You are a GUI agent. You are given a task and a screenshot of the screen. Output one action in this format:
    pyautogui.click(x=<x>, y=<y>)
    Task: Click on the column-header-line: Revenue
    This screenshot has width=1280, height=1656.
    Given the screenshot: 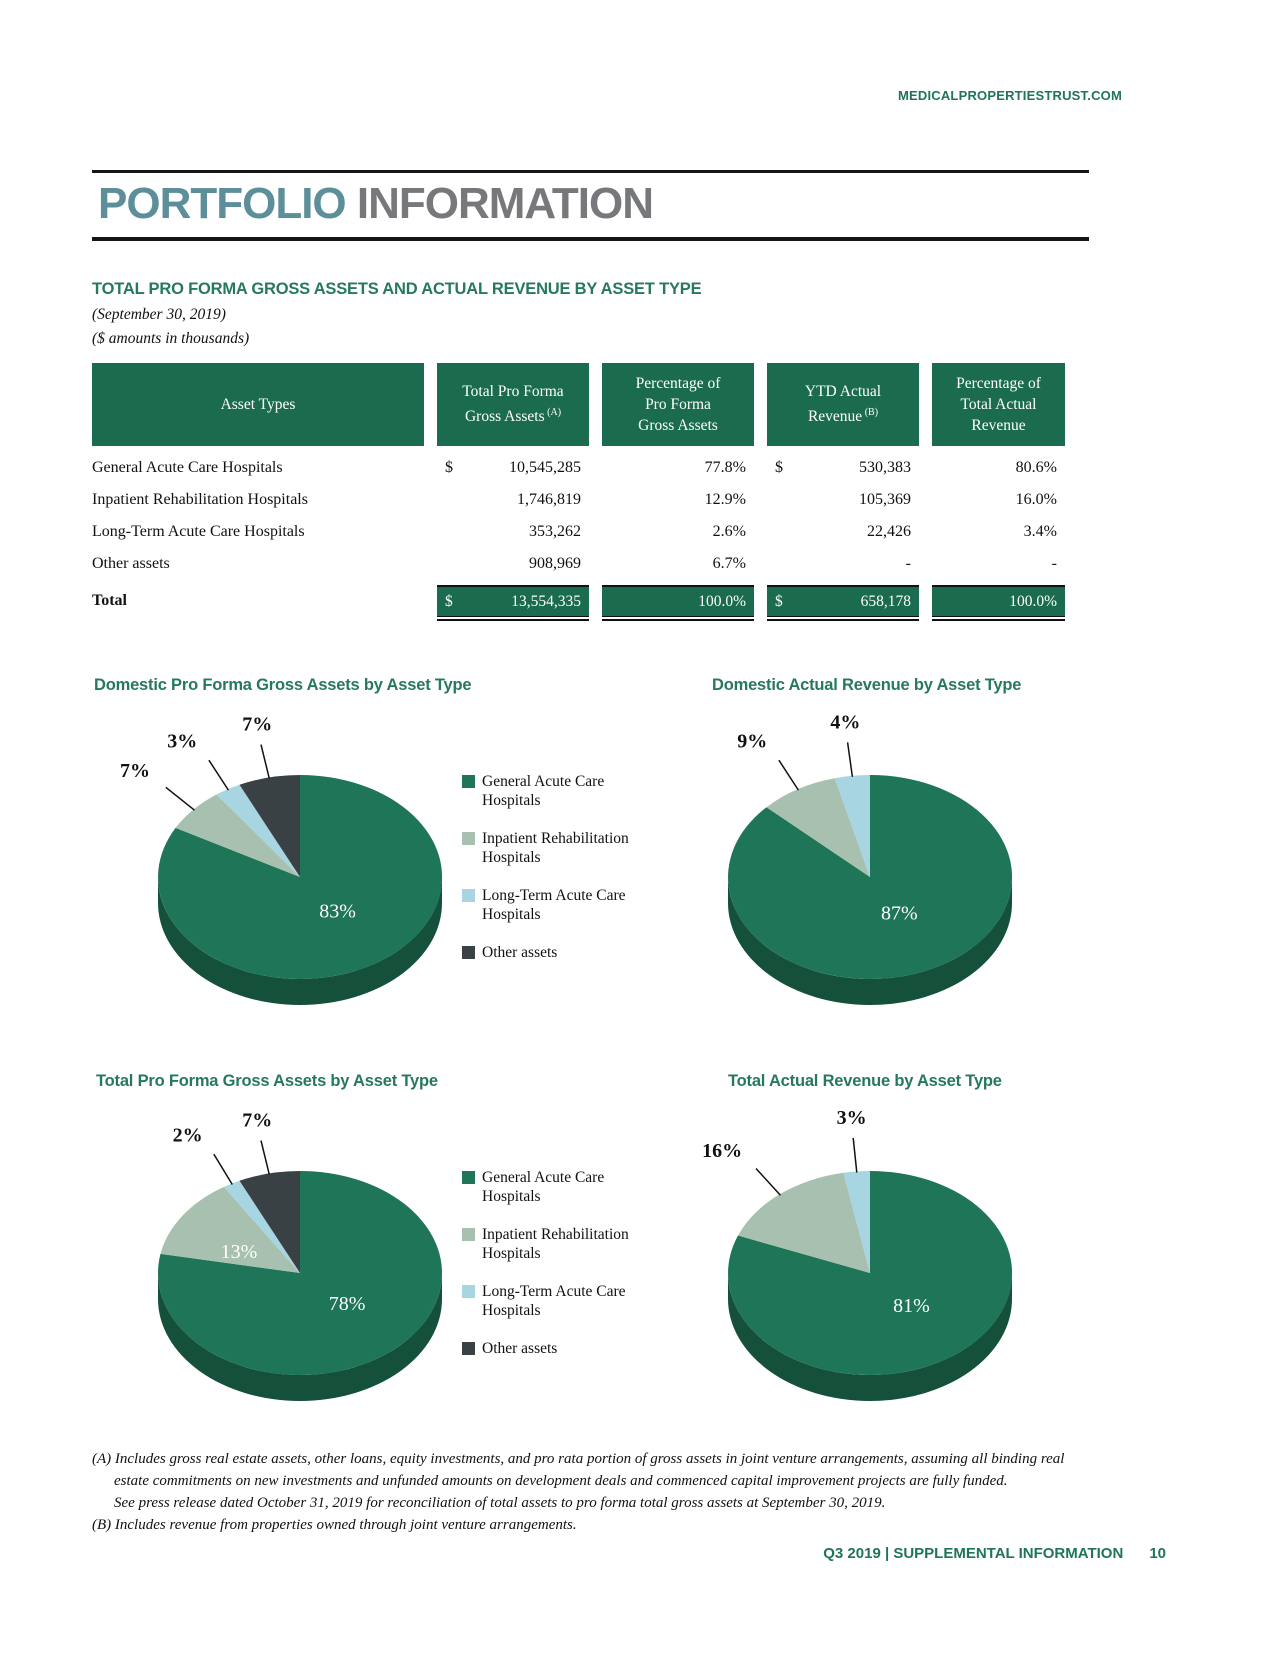 What is the action you would take?
    pyautogui.click(x=998, y=425)
    